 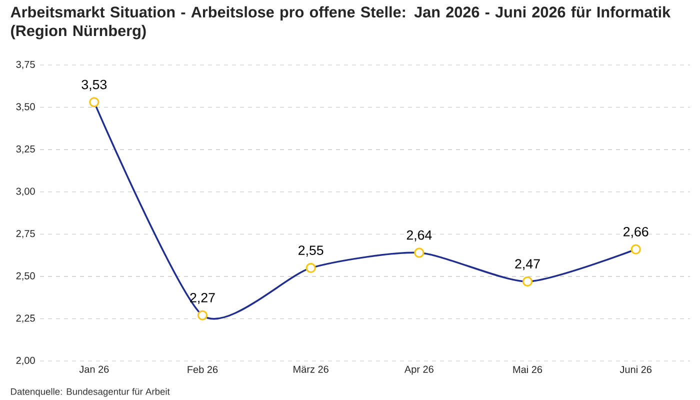 I want to click on y-tick-label: 2,50, so click(x=25, y=276).